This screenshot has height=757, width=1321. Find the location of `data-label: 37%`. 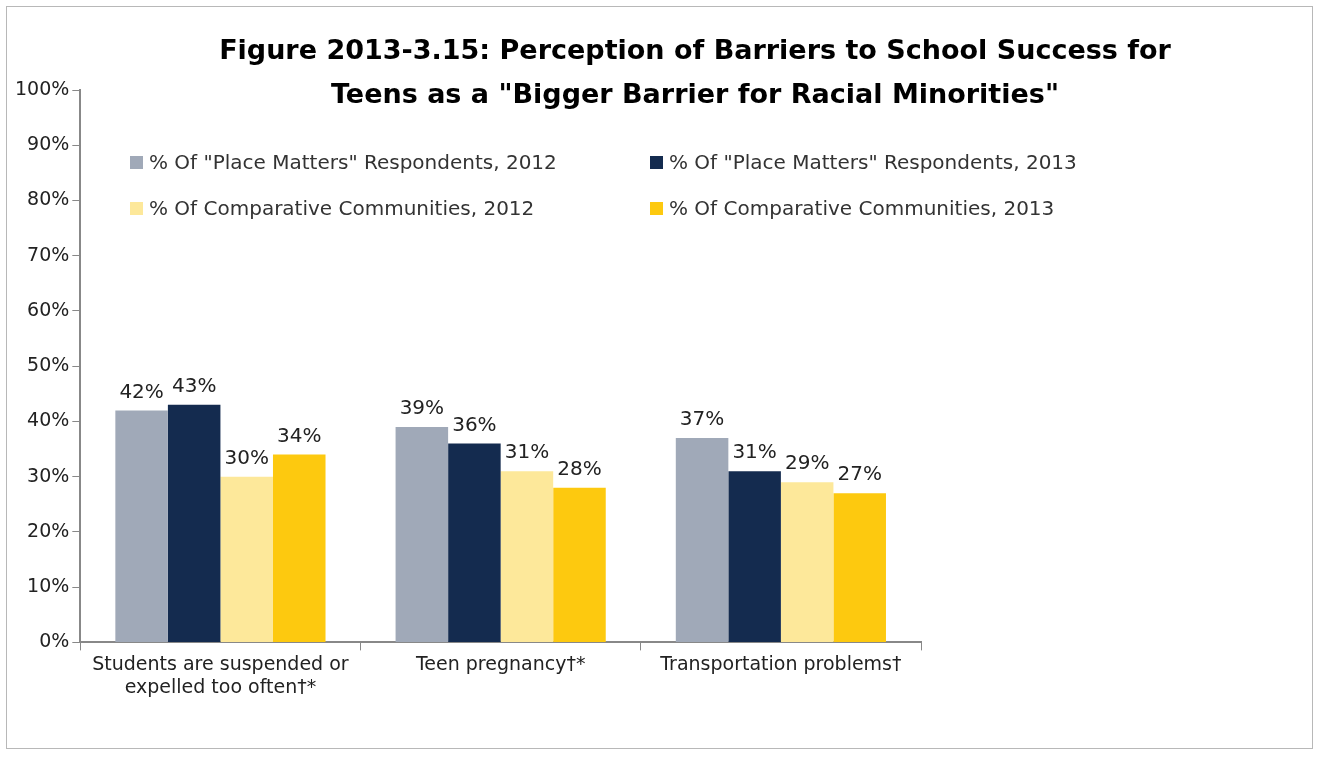

data-label: 37% is located at coordinates (702, 418).